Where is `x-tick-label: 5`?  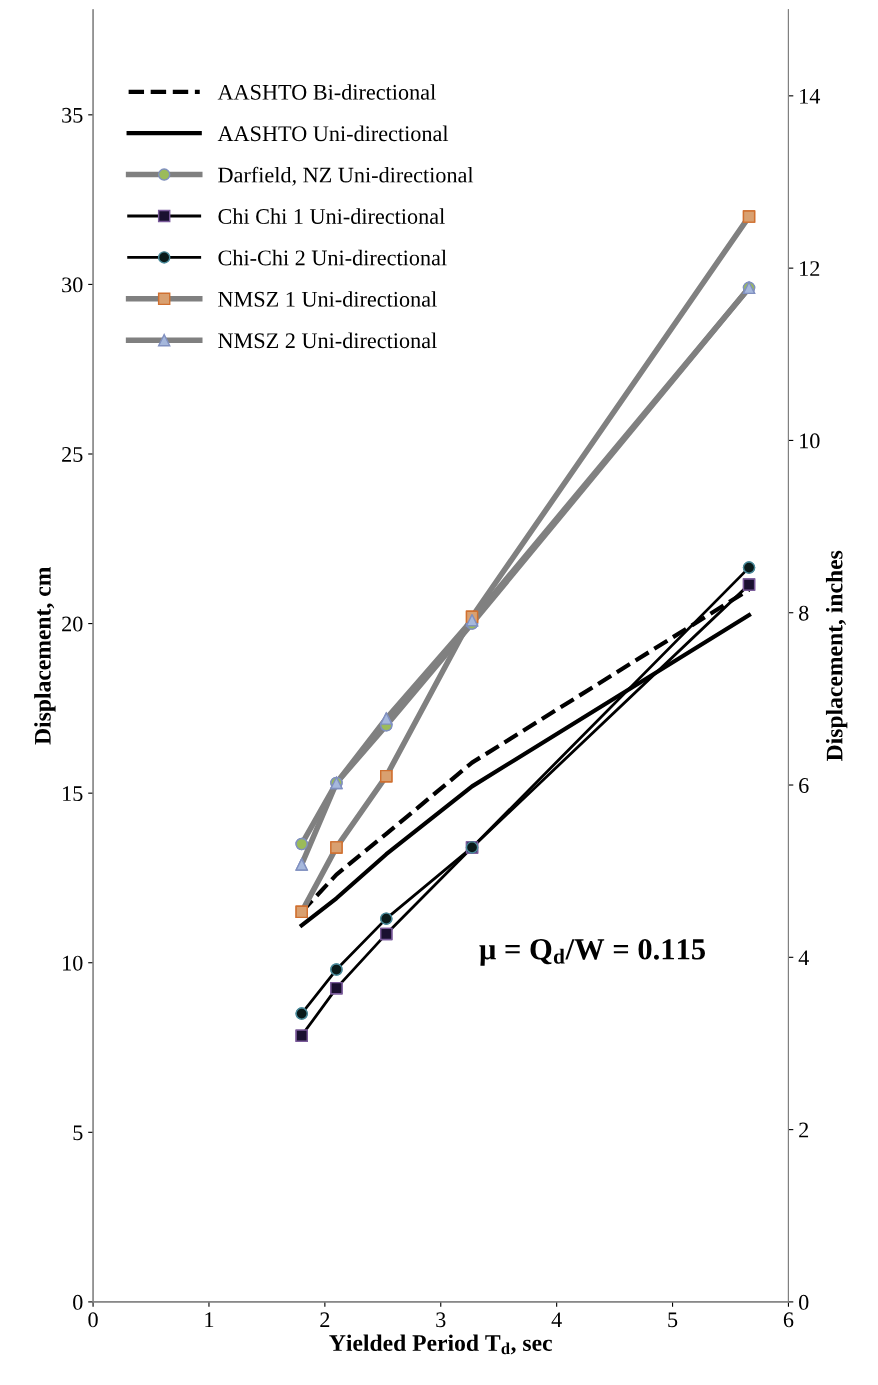 x-tick-label: 5 is located at coordinates (673, 1320).